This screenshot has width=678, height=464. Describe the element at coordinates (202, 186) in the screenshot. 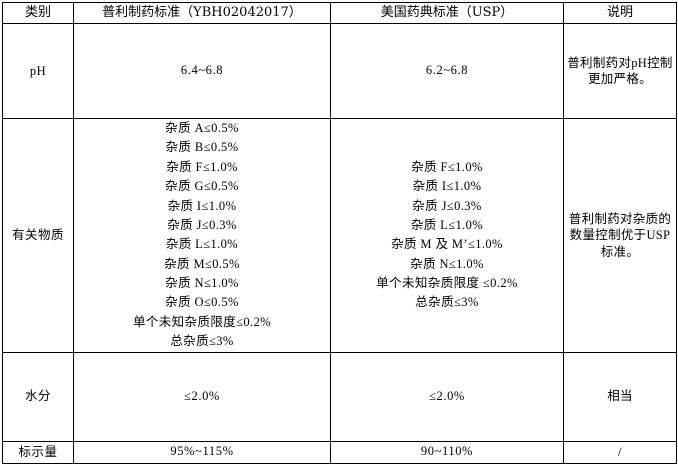

I see `value-line: 杂质 G≤0.5%` at that location.